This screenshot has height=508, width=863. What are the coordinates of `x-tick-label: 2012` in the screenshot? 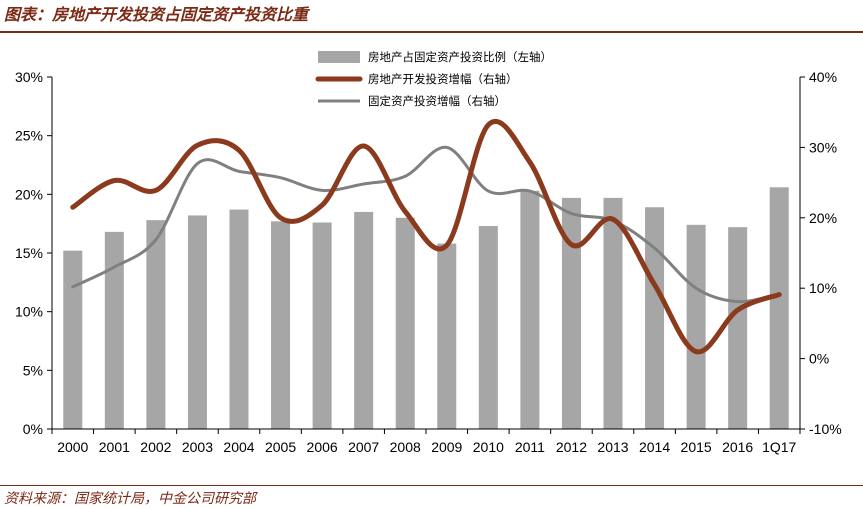 It's located at (571, 447).